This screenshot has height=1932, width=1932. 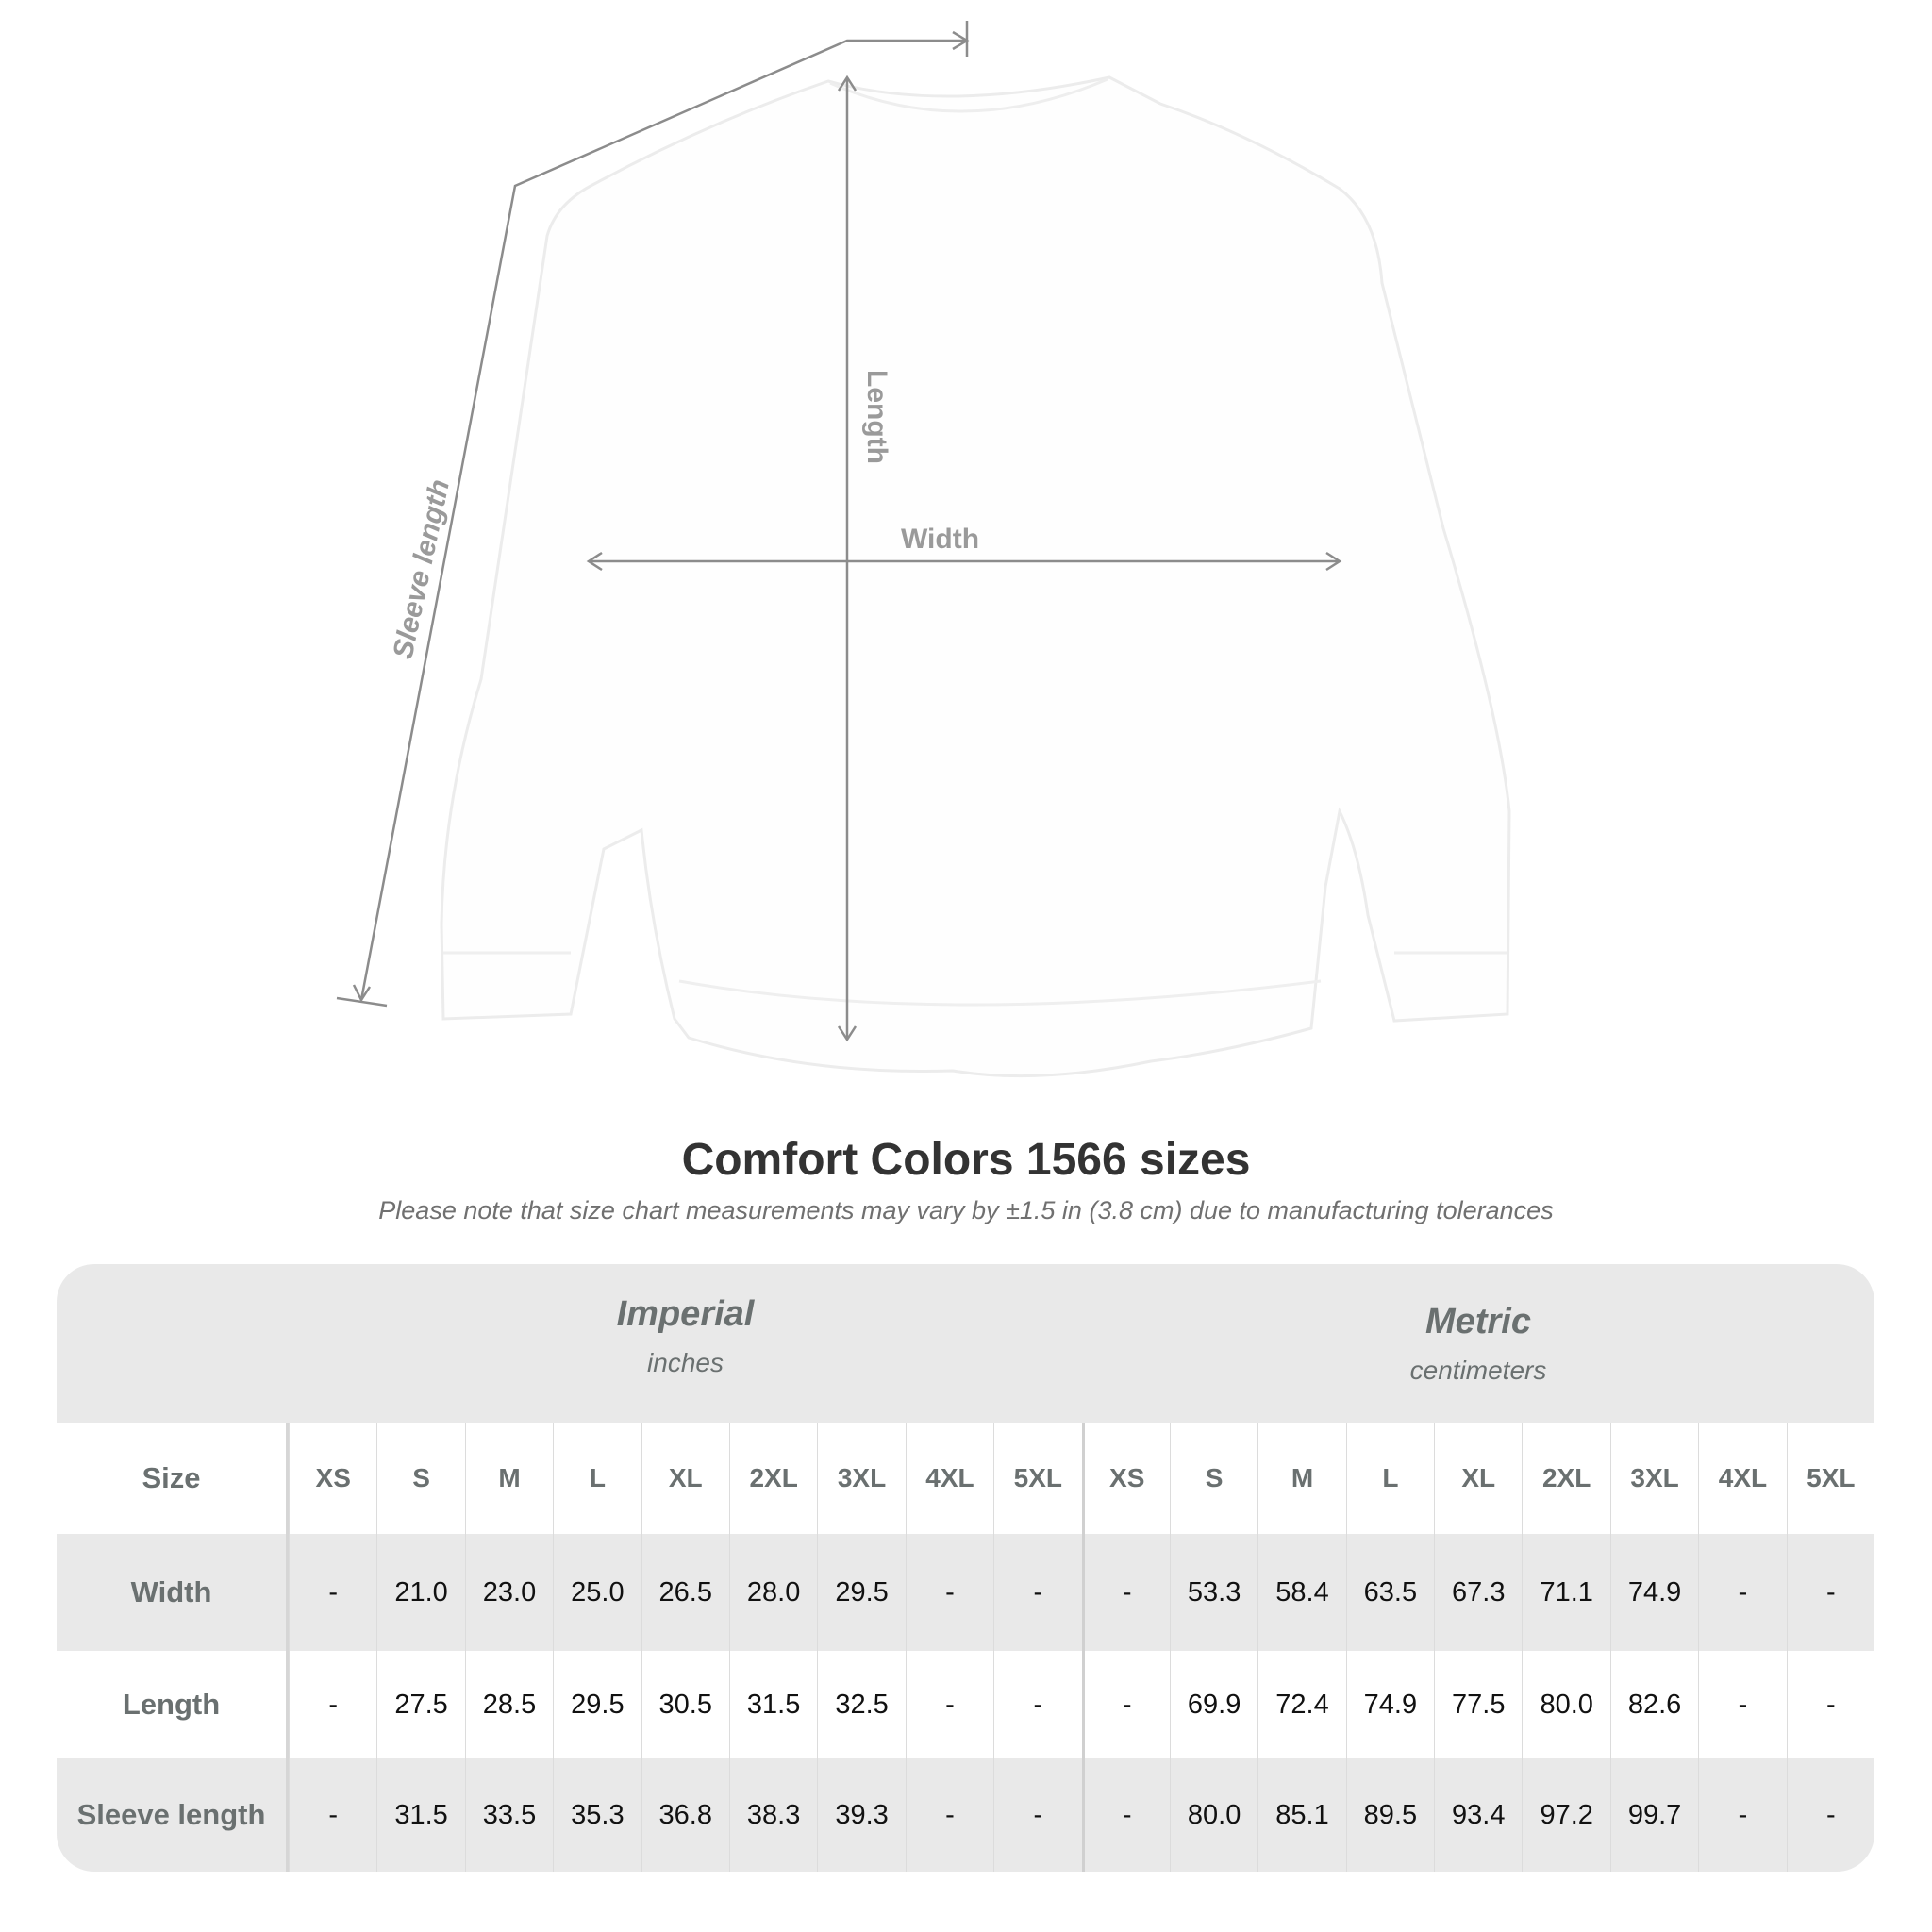 I want to click on imperial-size-5xl: 5XL, so click(x=1037, y=1478).